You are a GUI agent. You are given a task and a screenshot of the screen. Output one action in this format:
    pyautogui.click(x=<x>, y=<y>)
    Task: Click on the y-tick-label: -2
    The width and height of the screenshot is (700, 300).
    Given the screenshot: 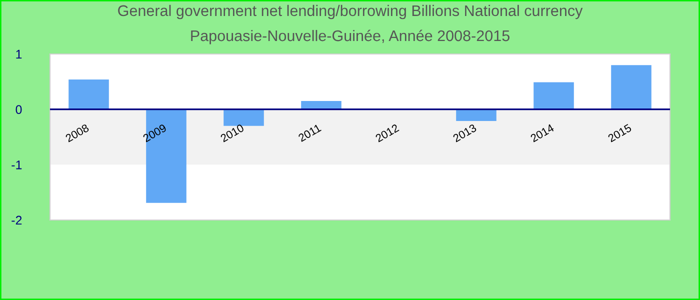 What is the action you would take?
    pyautogui.click(x=17, y=220)
    